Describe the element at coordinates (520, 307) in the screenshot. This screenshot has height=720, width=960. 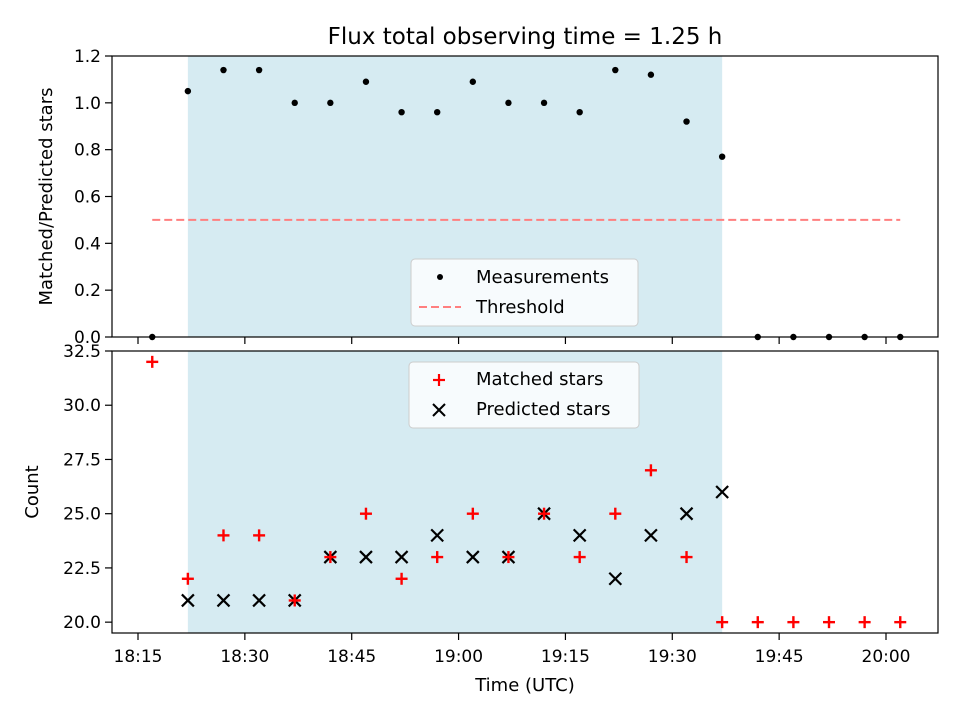
I see `legend-threshold-label: Threshold` at that location.